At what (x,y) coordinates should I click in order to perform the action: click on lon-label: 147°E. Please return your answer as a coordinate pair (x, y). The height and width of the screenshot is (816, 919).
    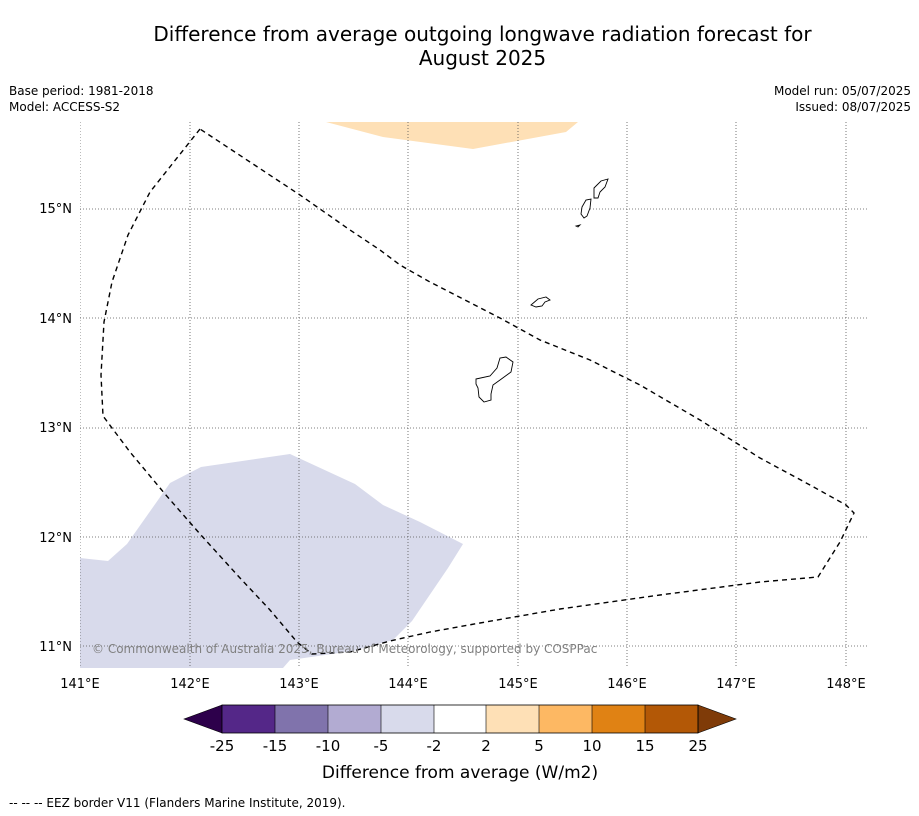
    Looking at the image, I should click on (736, 684).